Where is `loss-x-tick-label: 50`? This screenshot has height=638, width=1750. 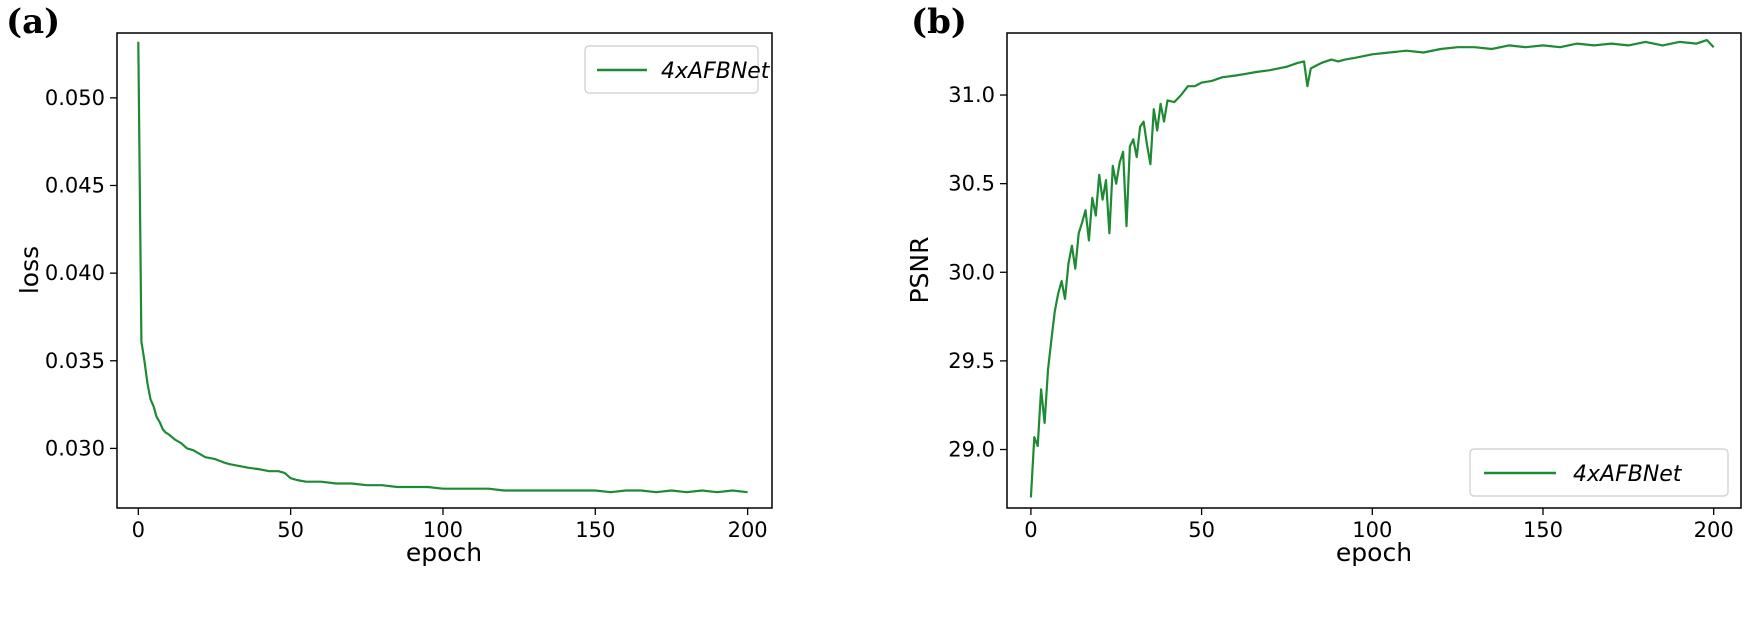 loss-x-tick-label: 50 is located at coordinates (290, 530).